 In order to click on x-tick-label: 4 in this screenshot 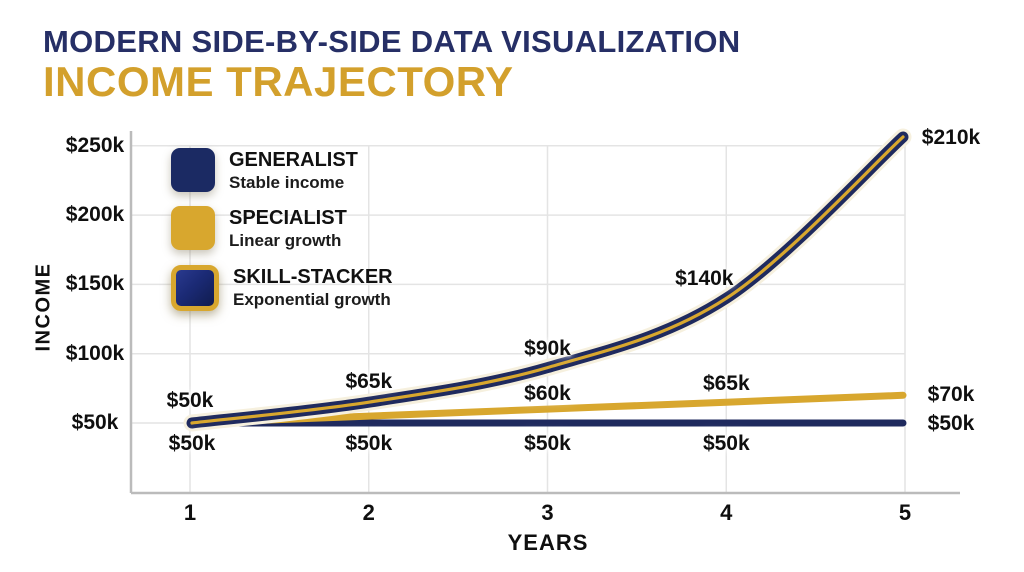, I will do `click(726, 512)`.